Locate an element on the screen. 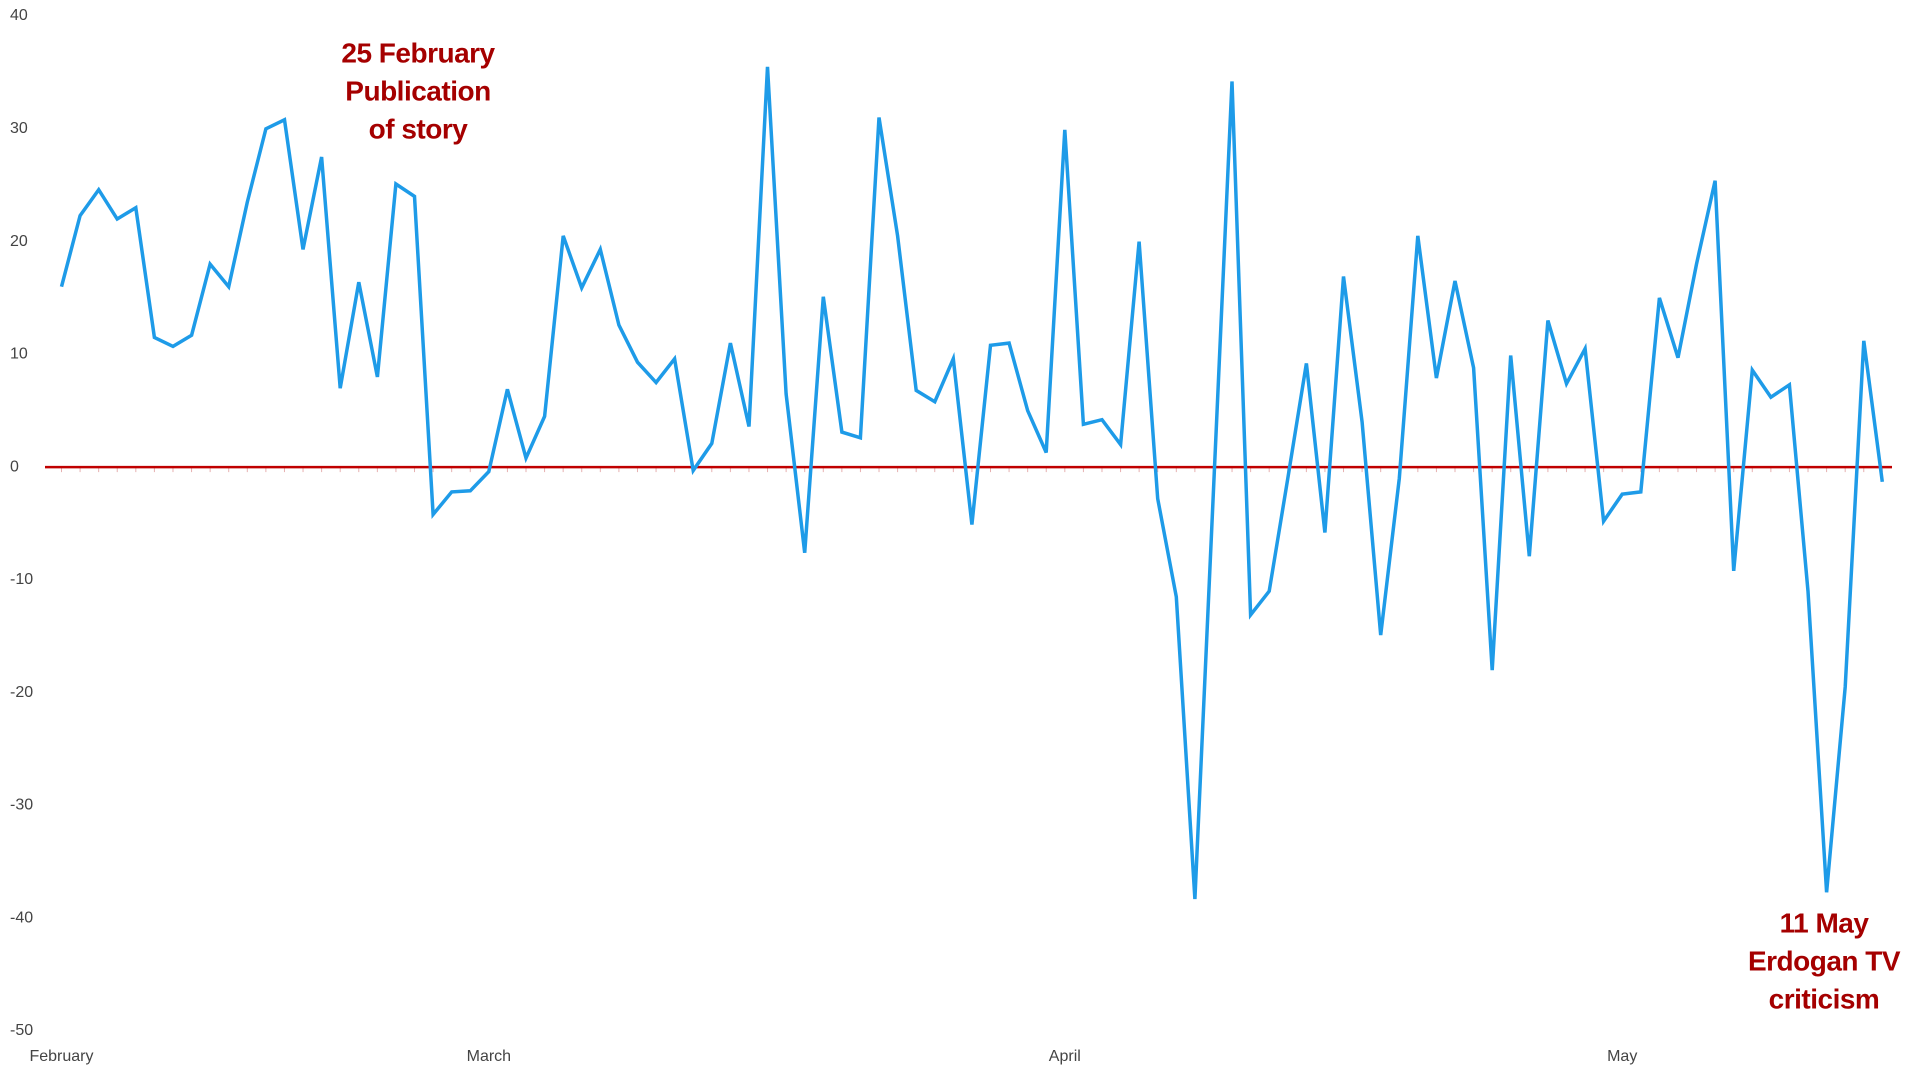  annotation: of story is located at coordinates (419, 128).